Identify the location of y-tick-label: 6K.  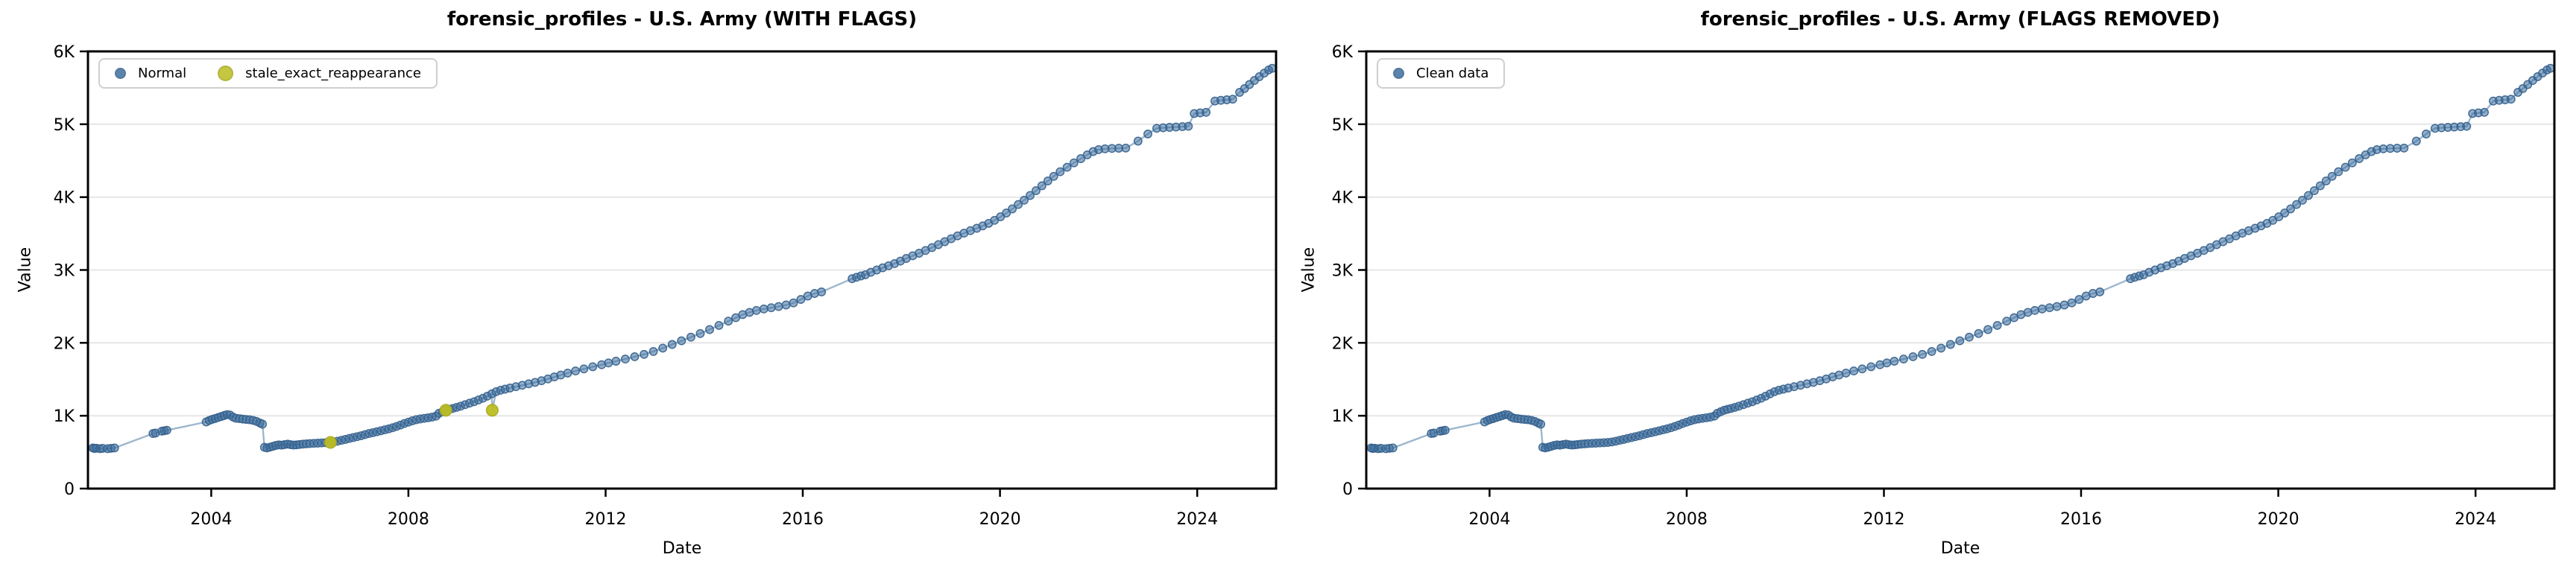
(1343, 52).